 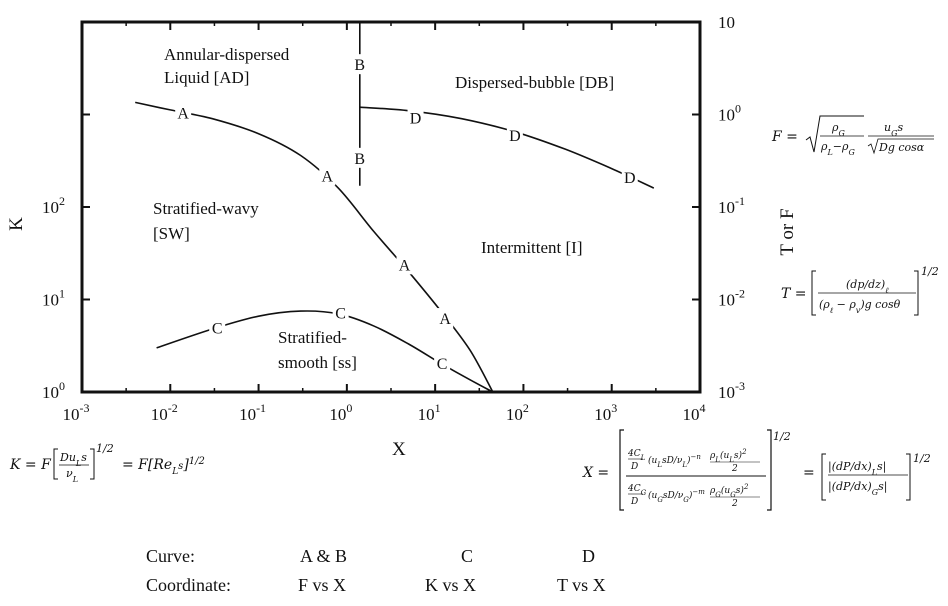 What do you see at coordinates (726, 22) in the screenshot?
I see `y-right-top-tick-label: 10` at bounding box center [726, 22].